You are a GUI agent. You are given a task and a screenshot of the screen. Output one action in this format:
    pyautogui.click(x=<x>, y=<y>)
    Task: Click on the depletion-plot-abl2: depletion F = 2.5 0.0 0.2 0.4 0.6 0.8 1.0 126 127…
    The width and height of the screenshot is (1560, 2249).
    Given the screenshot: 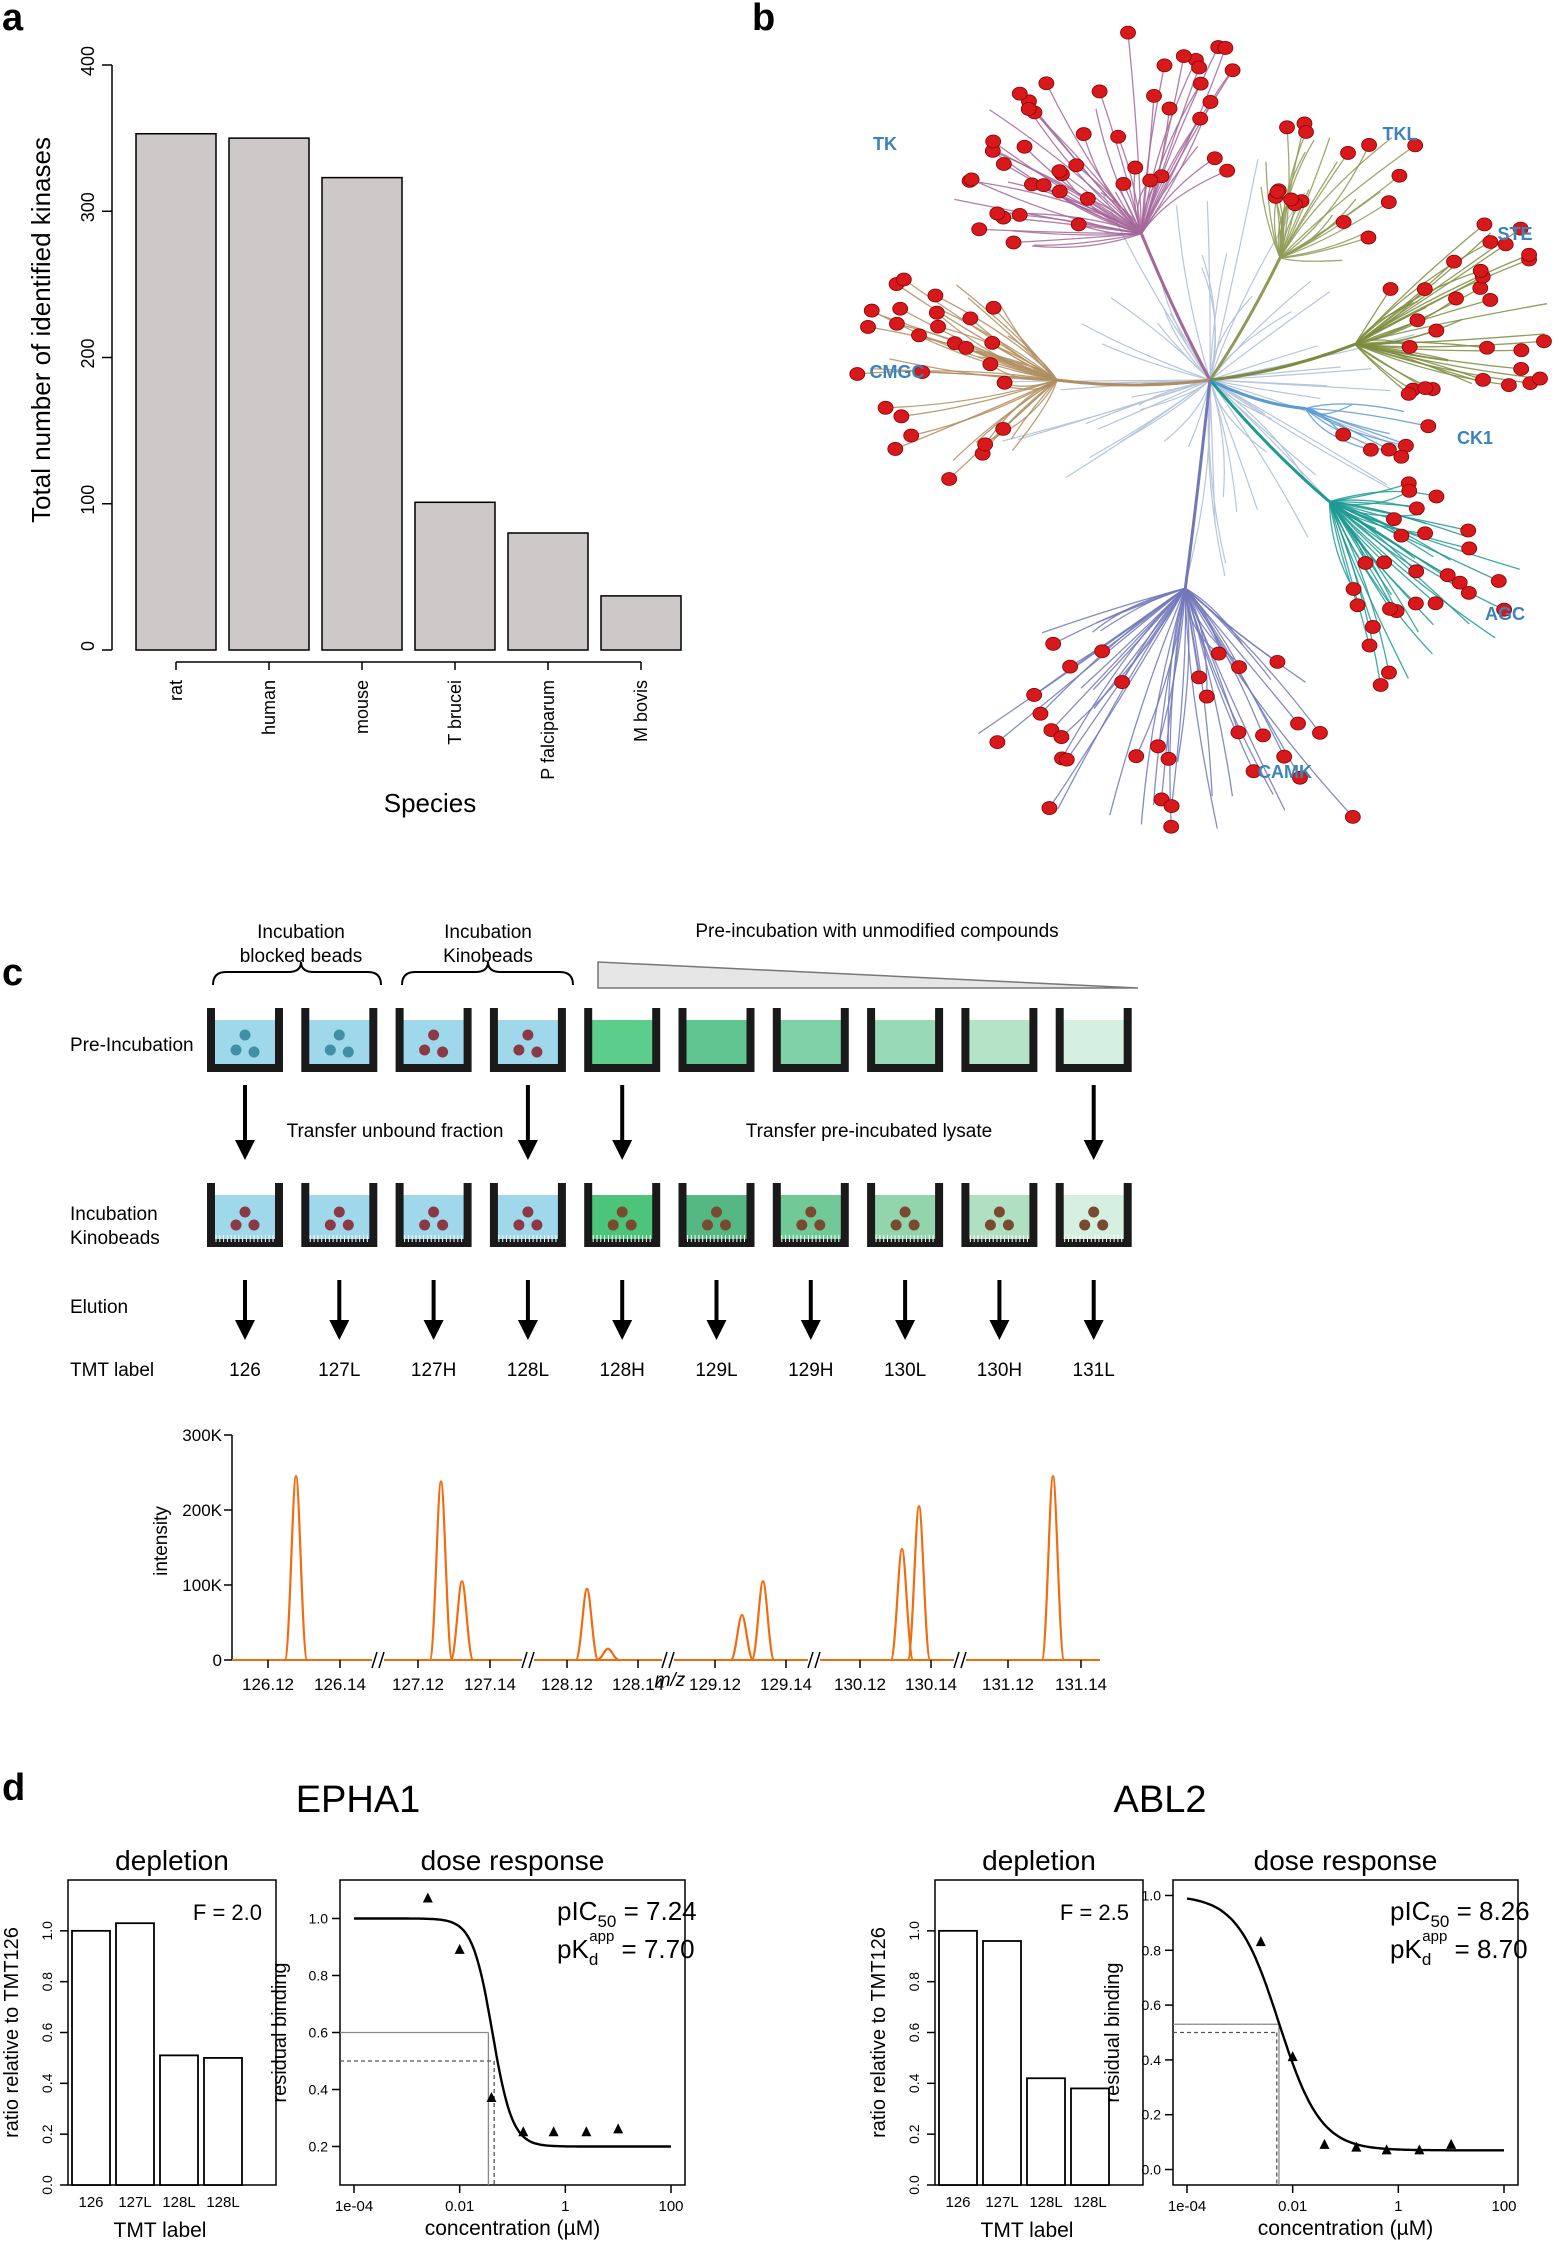 What is the action you would take?
    pyautogui.click(x=1006, y=2043)
    